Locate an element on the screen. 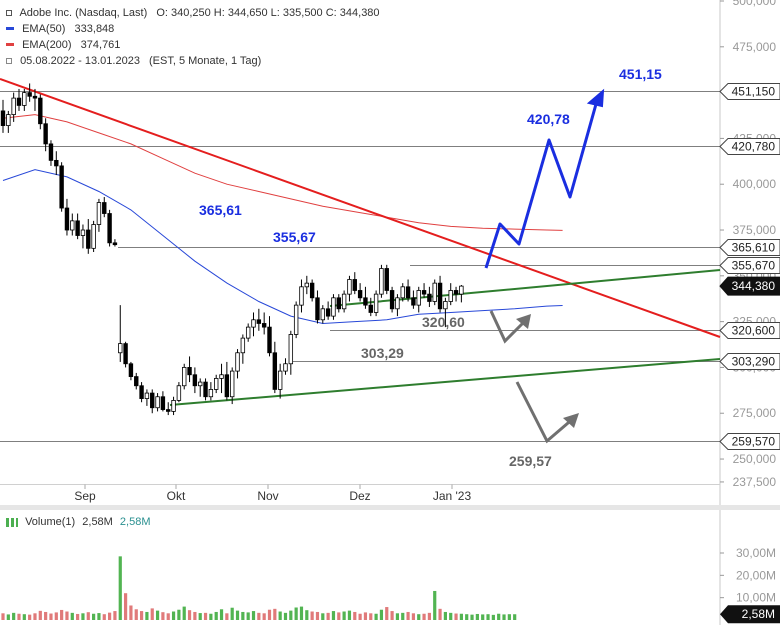  time-tick-label: Jan '23 is located at coordinates (452, 496).